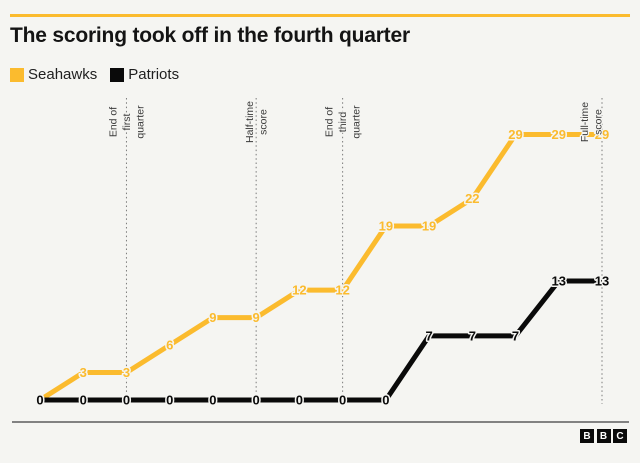 The width and height of the screenshot is (640, 463). Describe the element at coordinates (472, 198) in the screenshot. I see `point-value-label: 22` at that location.